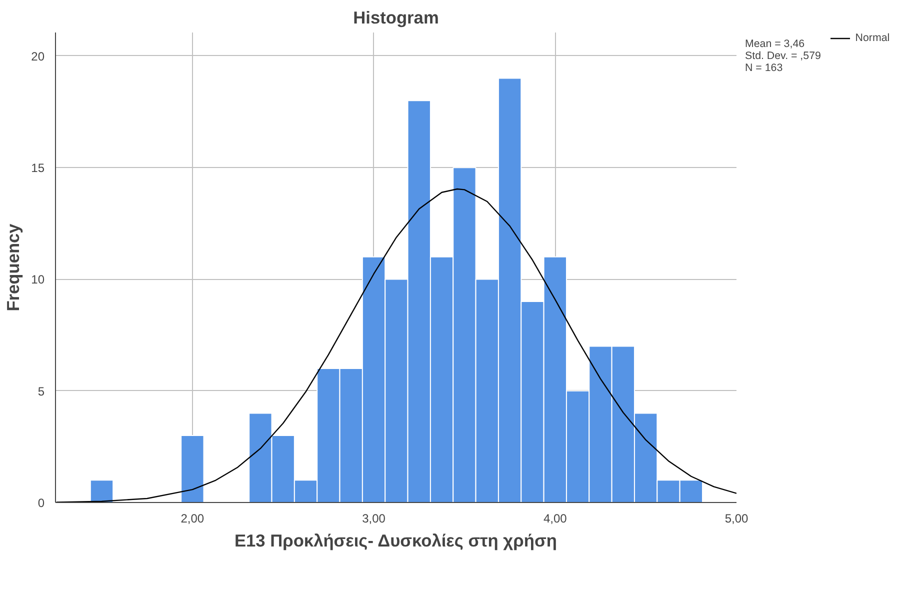 This screenshot has height=596, width=905. I want to click on x-tick-label: 2,00, so click(192, 519).